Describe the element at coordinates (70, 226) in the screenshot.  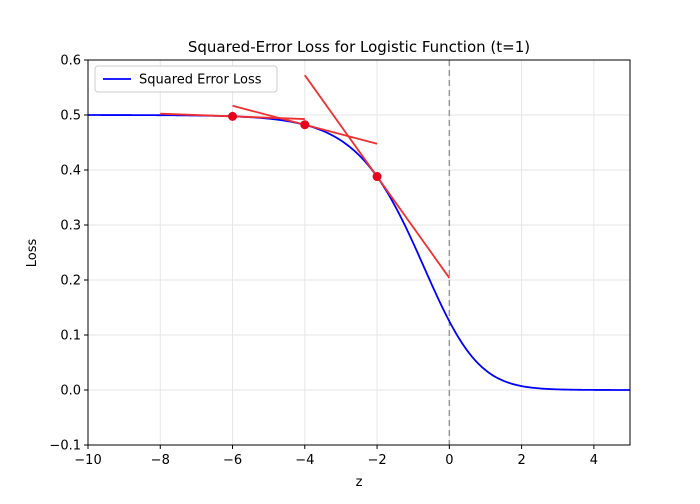
I see `y-tick-label: 0.3` at that location.